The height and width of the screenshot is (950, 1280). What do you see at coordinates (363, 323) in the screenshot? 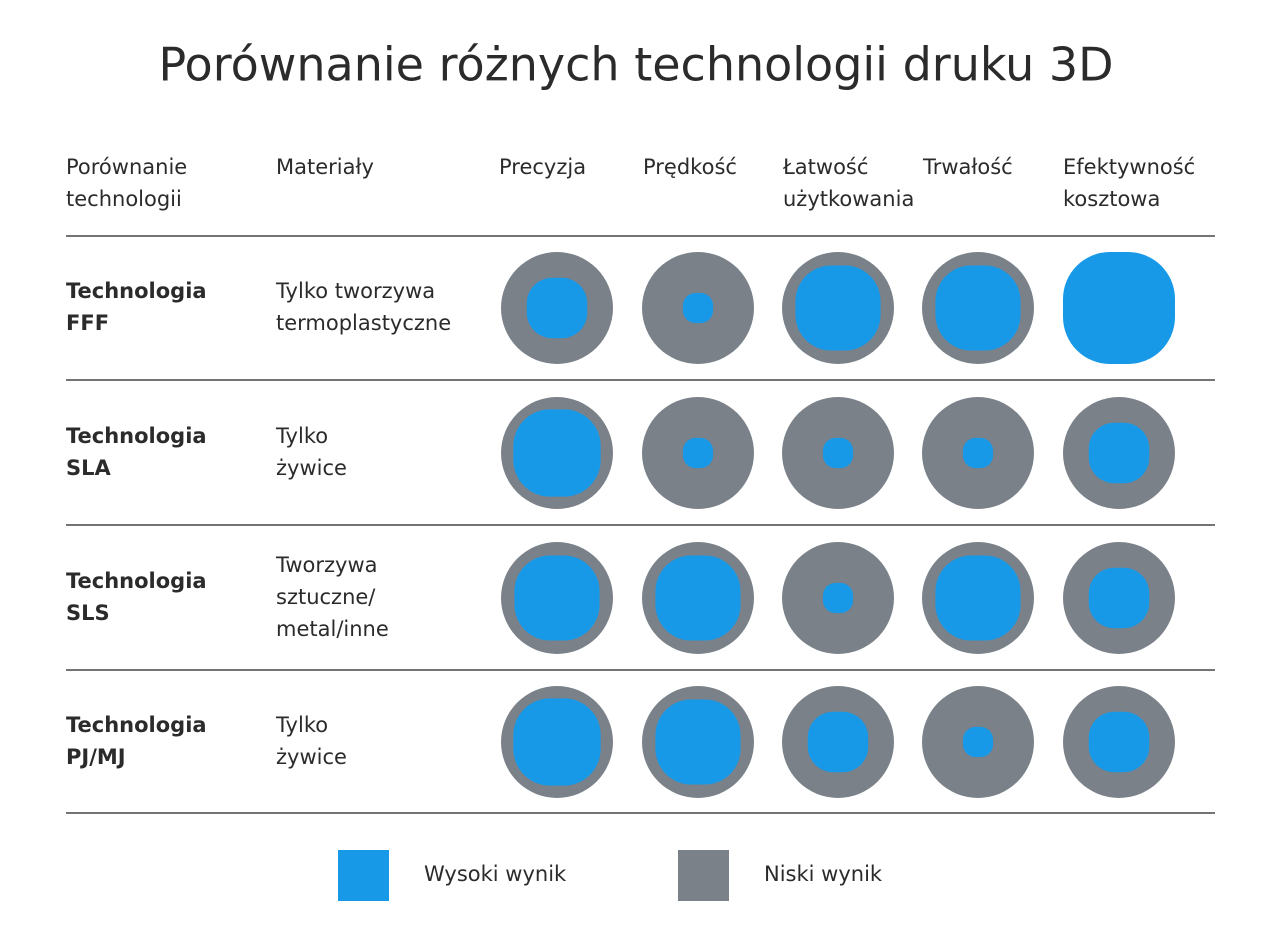
I see `materials: termoplastyczne` at bounding box center [363, 323].